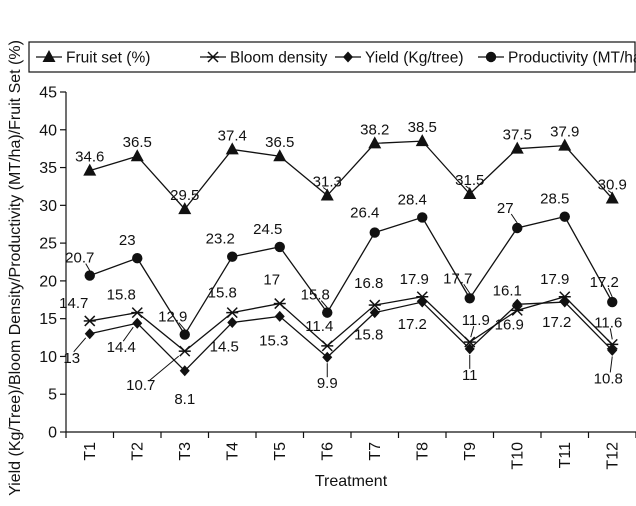 The image size is (636, 506). Describe the element at coordinates (89, 157) in the screenshot. I see `data-label: 34.6` at that location.